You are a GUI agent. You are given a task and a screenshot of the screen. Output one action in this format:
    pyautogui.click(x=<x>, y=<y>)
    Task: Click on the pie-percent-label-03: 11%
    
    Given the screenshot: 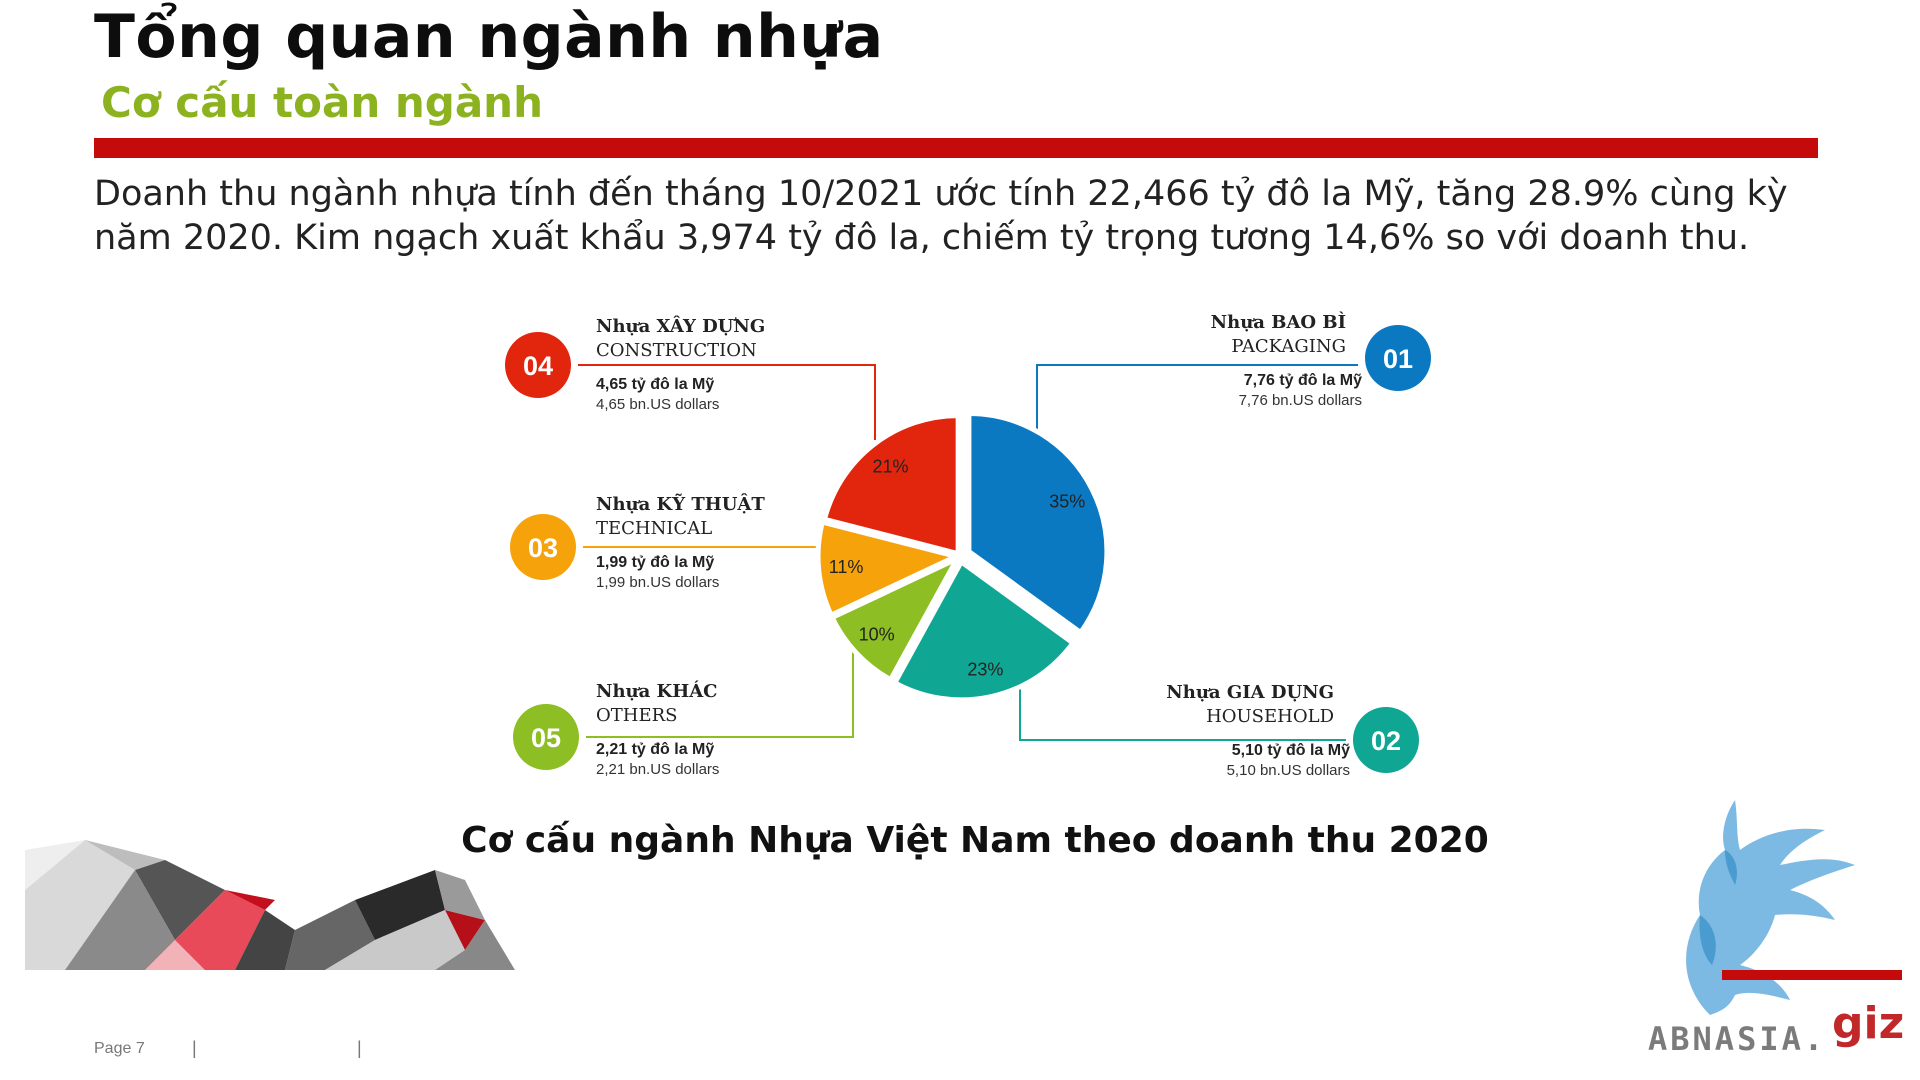 What is the action you would take?
    pyautogui.click(x=846, y=567)
    